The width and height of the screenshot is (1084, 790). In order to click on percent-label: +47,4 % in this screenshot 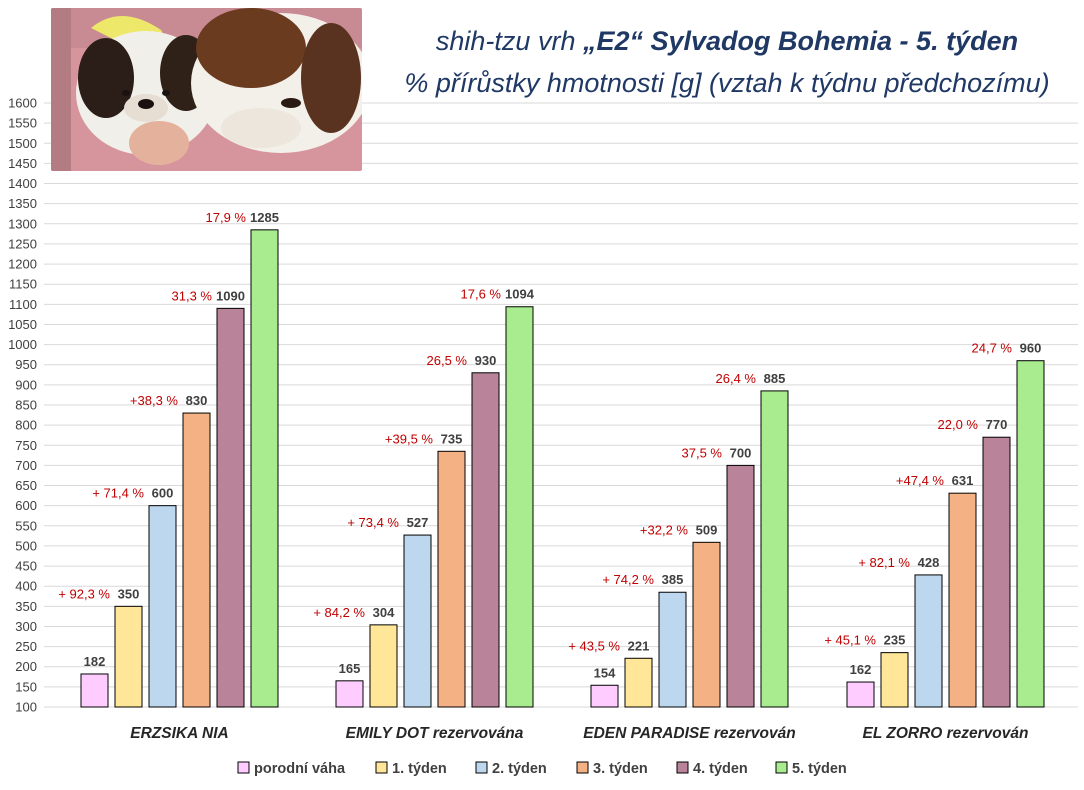, I will do `click(920, 480)`.